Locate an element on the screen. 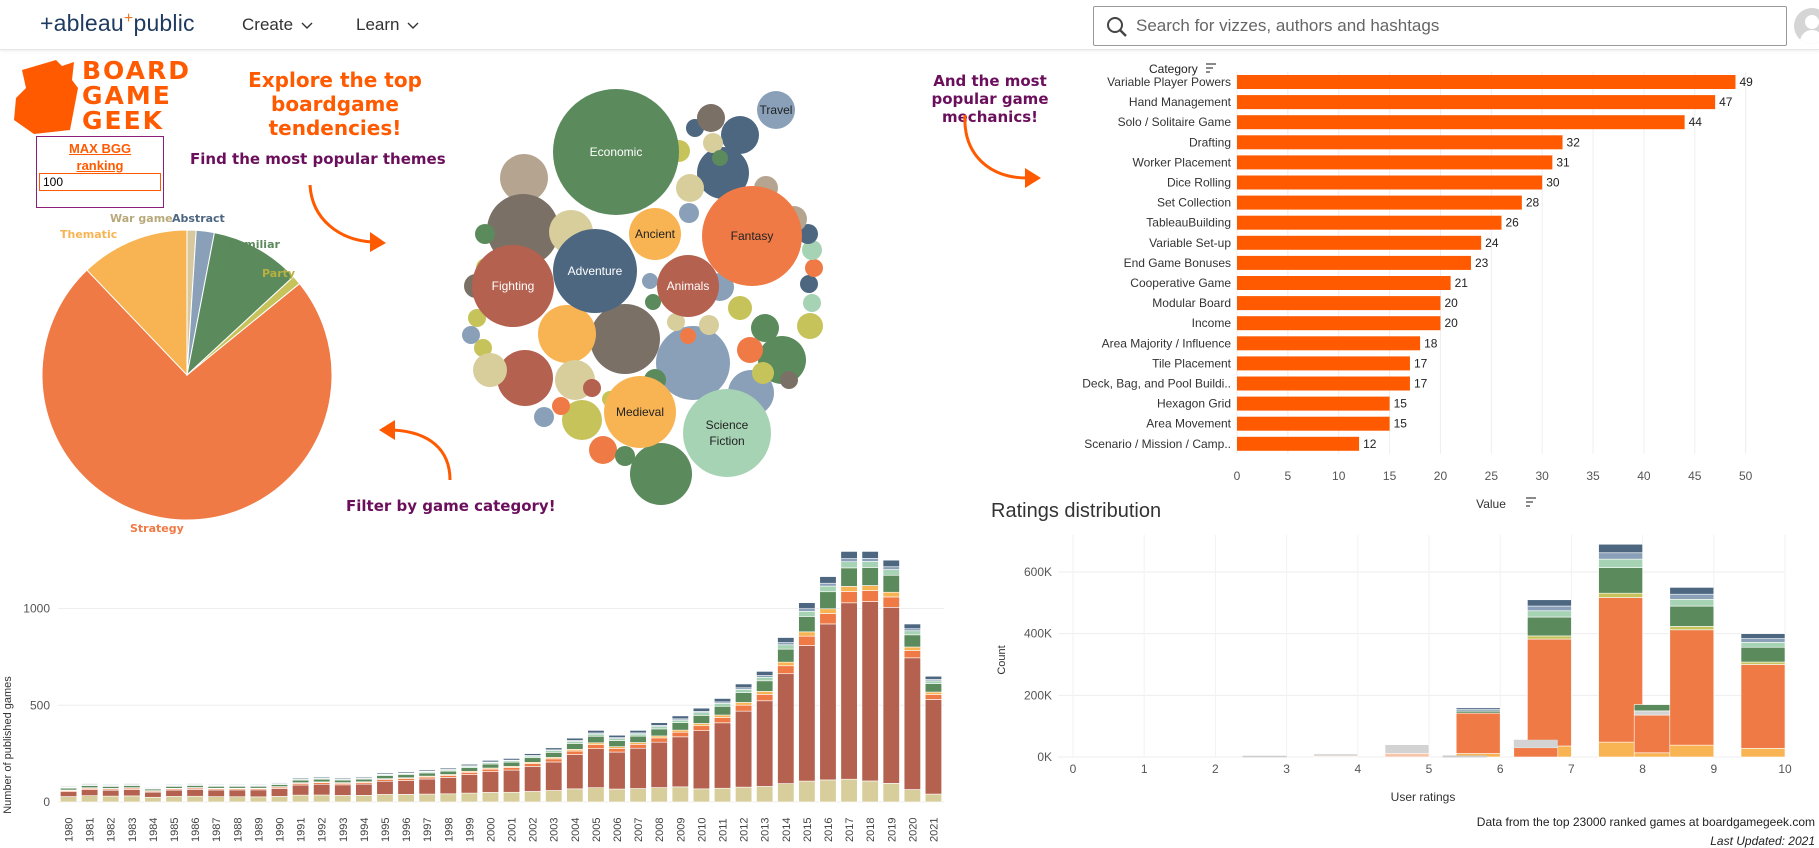 The image size is (1819, 848). x-axis-label: User ratings is located at coordinates (1423, 797).